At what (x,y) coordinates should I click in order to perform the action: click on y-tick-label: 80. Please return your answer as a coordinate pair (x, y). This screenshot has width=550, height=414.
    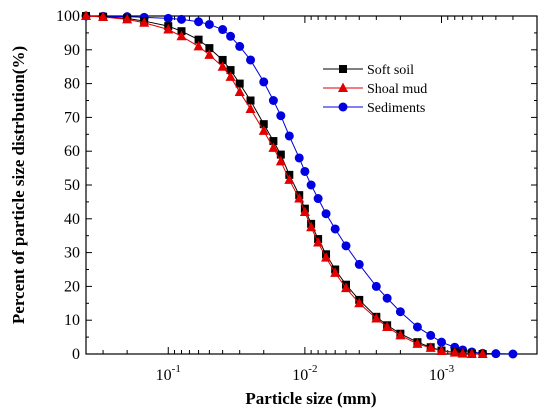
    Looking at the image, I should click on (72, 84).